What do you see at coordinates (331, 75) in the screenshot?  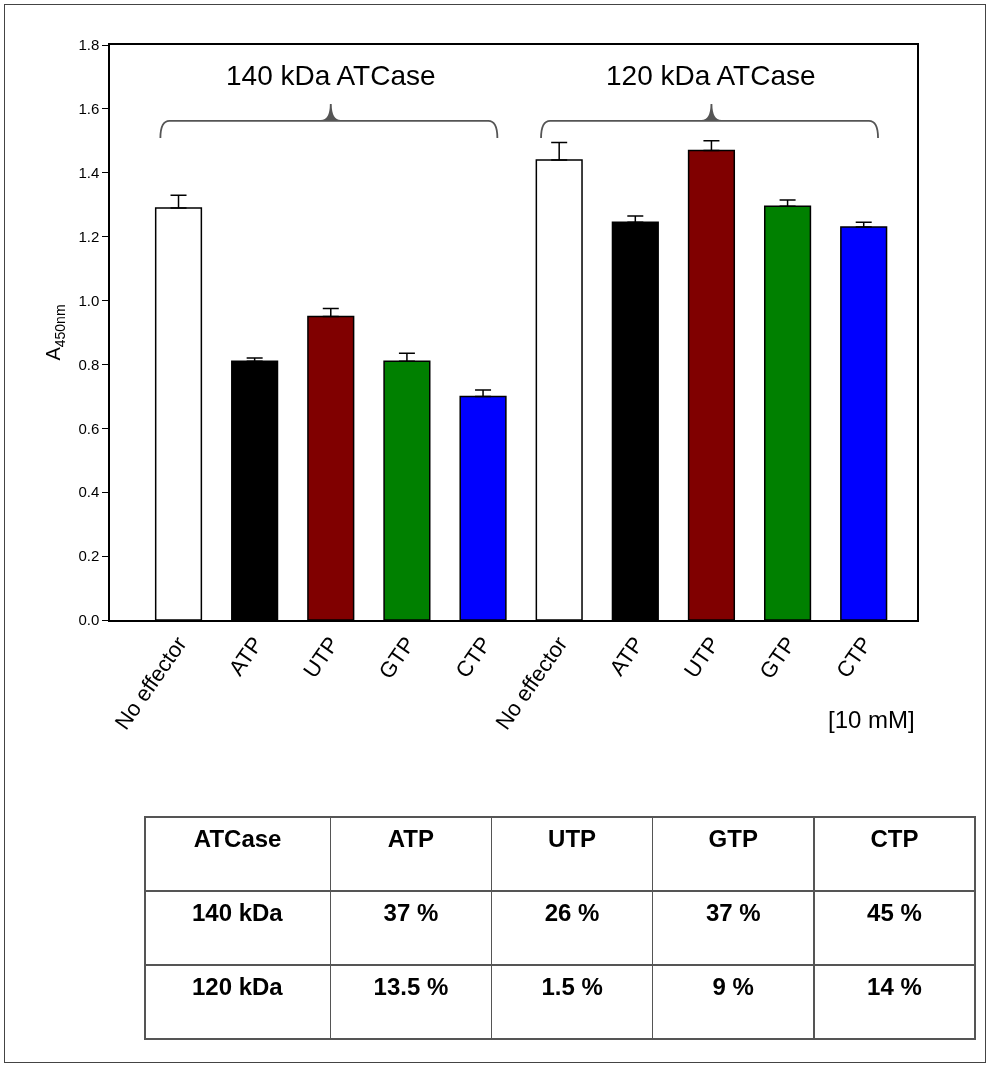 I see `annotation: 140 kDa ATCase` at bounding box center [331, 75].